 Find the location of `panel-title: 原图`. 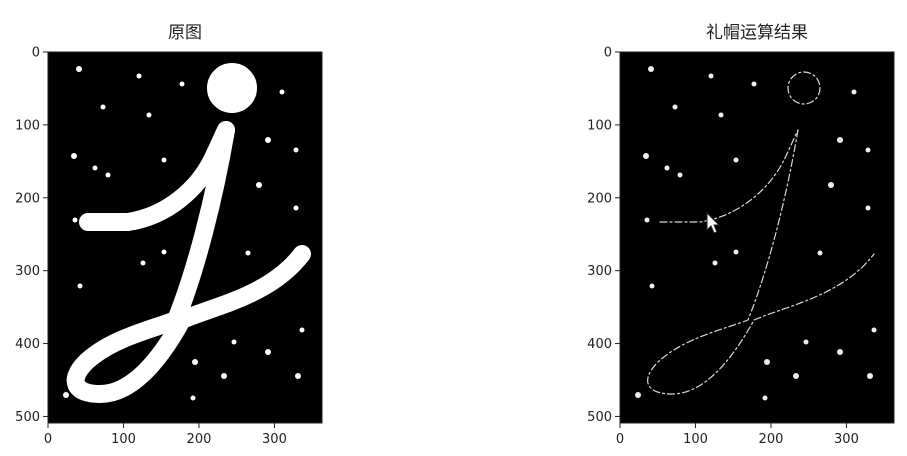

panel-title: 原图 is located at coordinates (185, 33).